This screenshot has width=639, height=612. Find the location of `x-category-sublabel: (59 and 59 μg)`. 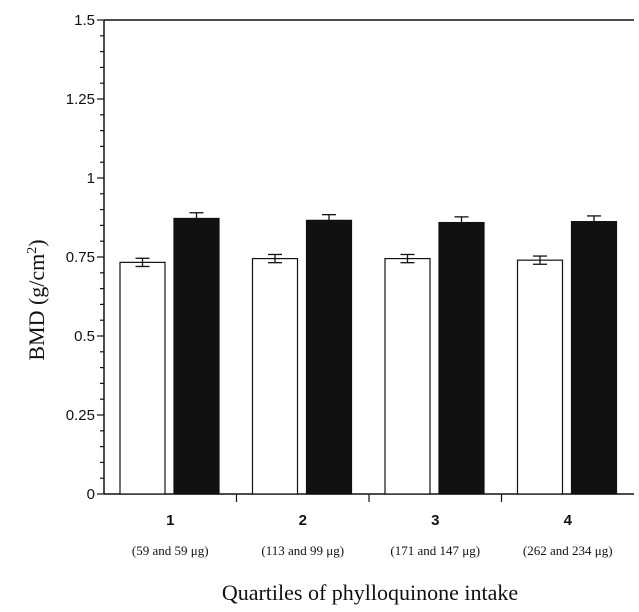

x-category-sublabel: (59 and 59 μg) is located at coordinates (170, 550).